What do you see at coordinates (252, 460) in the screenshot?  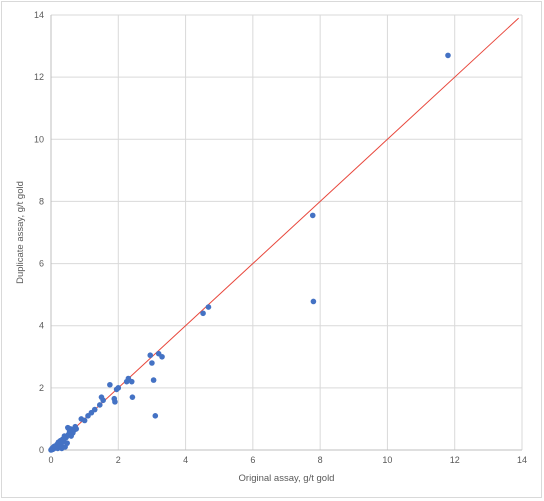 I see `x-tick-label: 6` at bounding box center [252, 460].